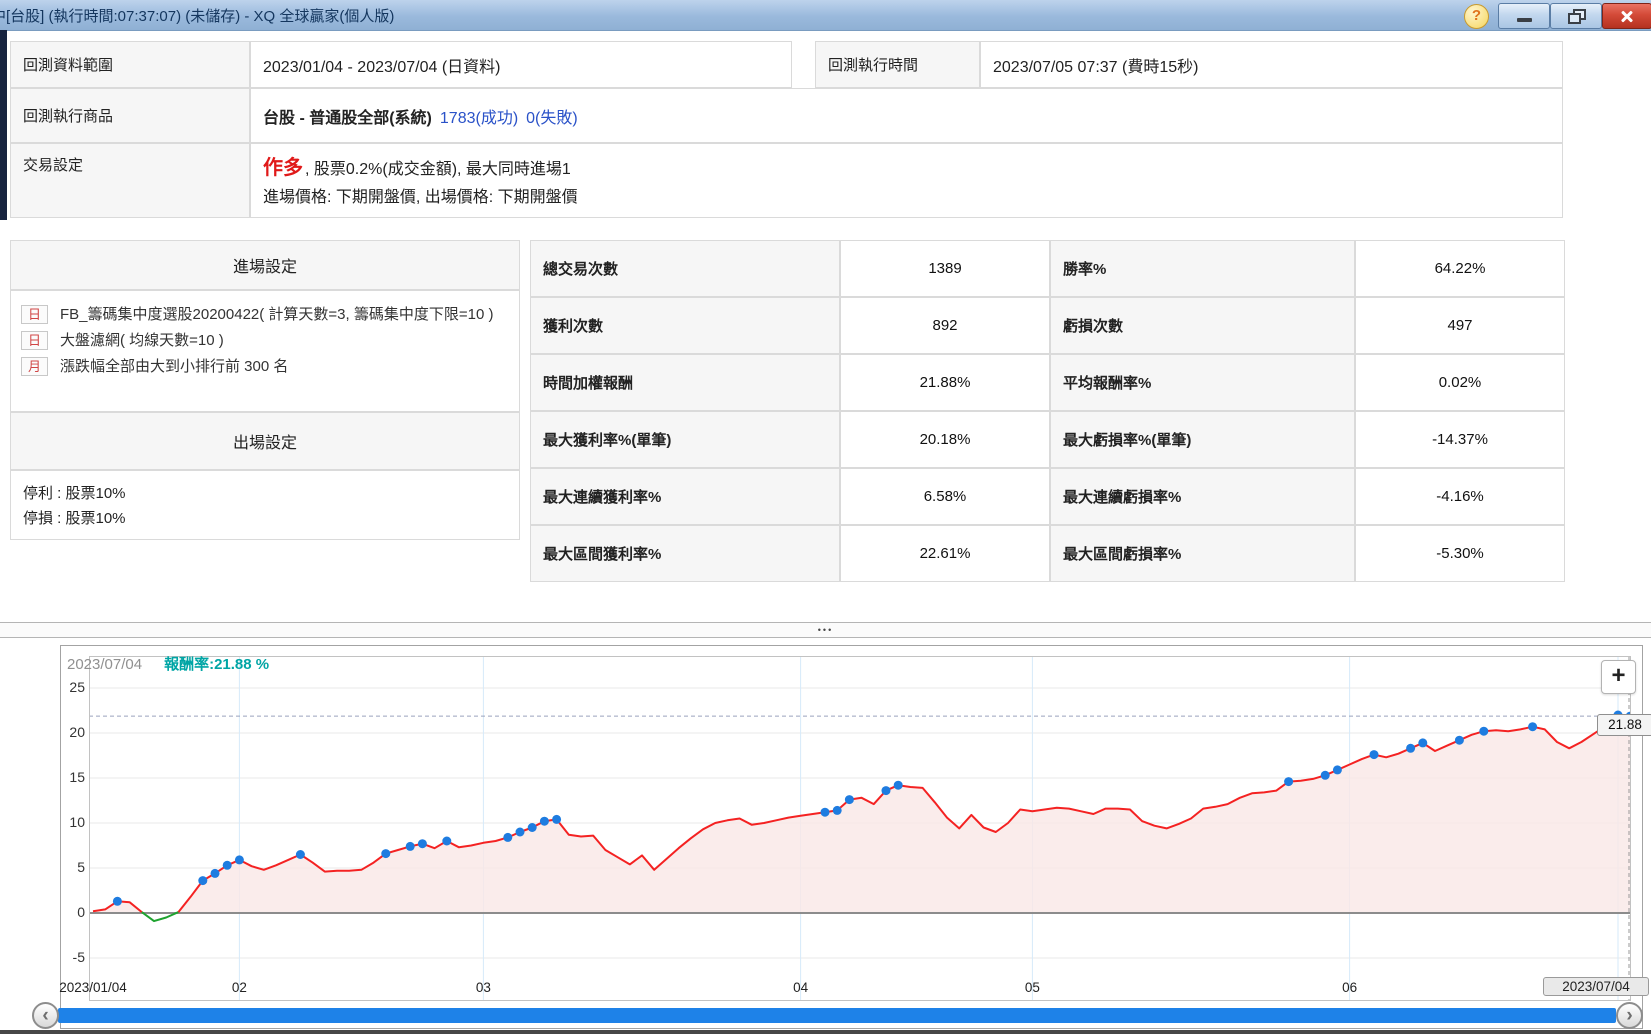 Image resolution: width=1651 pixels, height=1036 pixels. What do you see at coordinates (81, 912) in the screenshot?
I see `y-axis-tick-label: 0` at bounding box center [81, 912].